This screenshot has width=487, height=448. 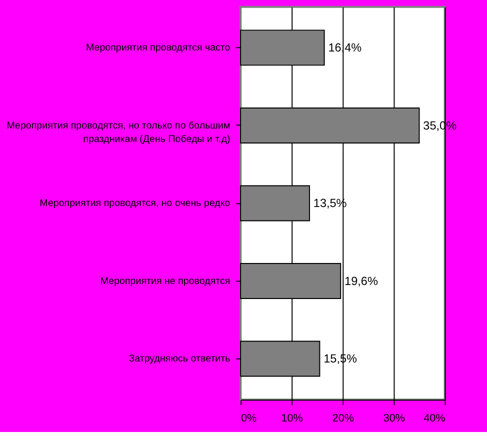 What do you see at coordinates (435, 418) in the screenshot?
I see `x-tick-label: 40%` at bounding box center [435, 418].